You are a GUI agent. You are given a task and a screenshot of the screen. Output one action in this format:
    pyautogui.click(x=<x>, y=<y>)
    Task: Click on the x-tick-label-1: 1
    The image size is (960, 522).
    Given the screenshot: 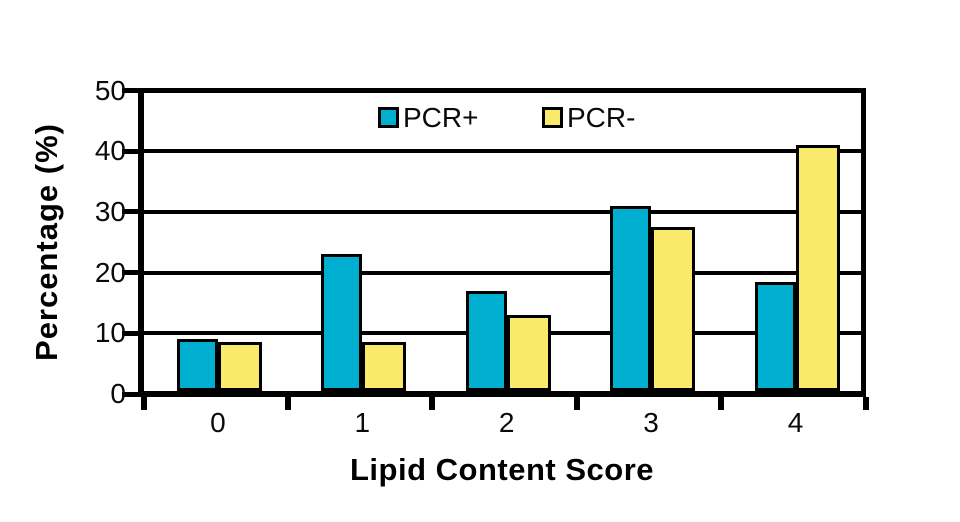 What is the action you would take?
    pyautogui.click(x=362, y=422)
    